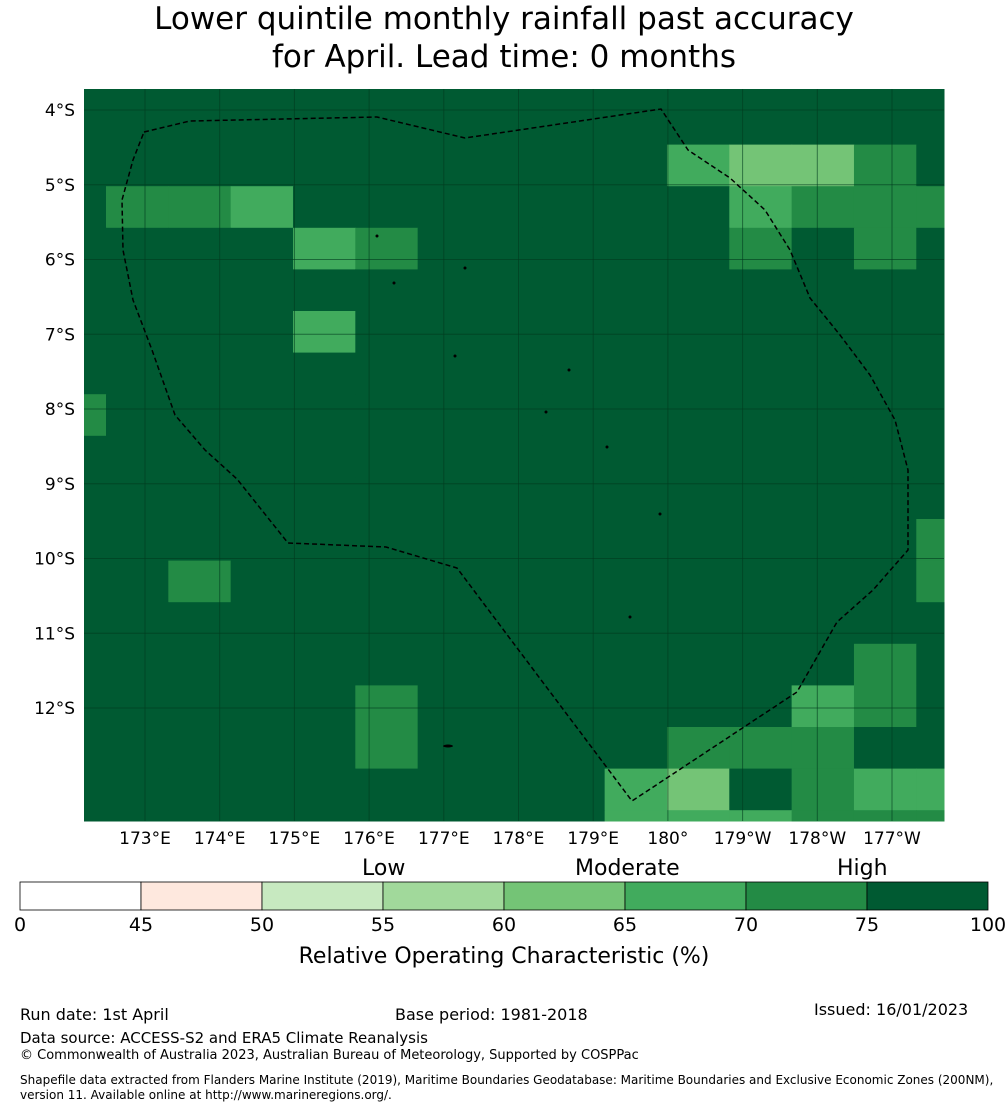  I want to click on x-tick-label: 180°, so click(667, 839).